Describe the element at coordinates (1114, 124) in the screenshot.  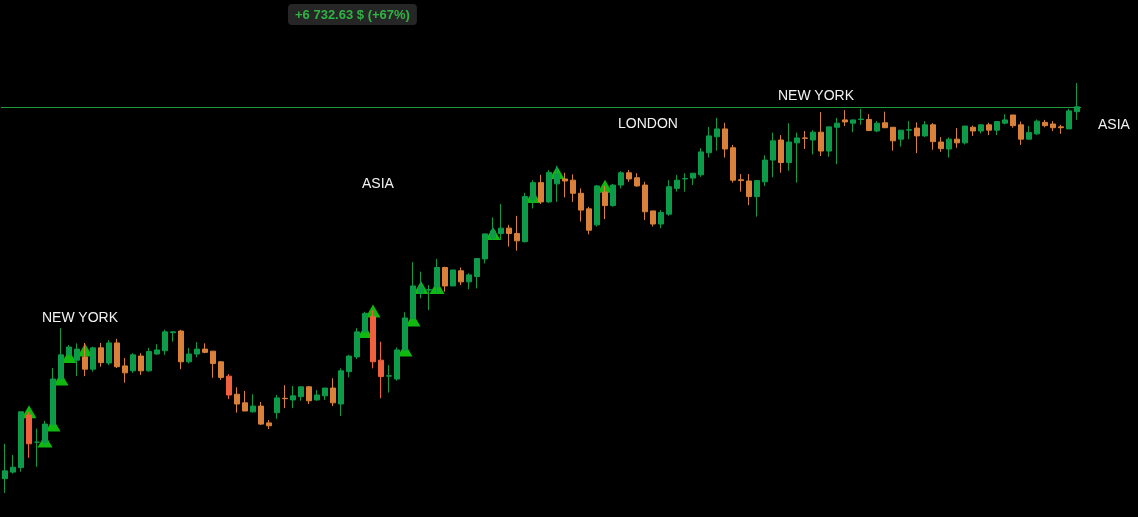
I see `text: ASIA` at that location.